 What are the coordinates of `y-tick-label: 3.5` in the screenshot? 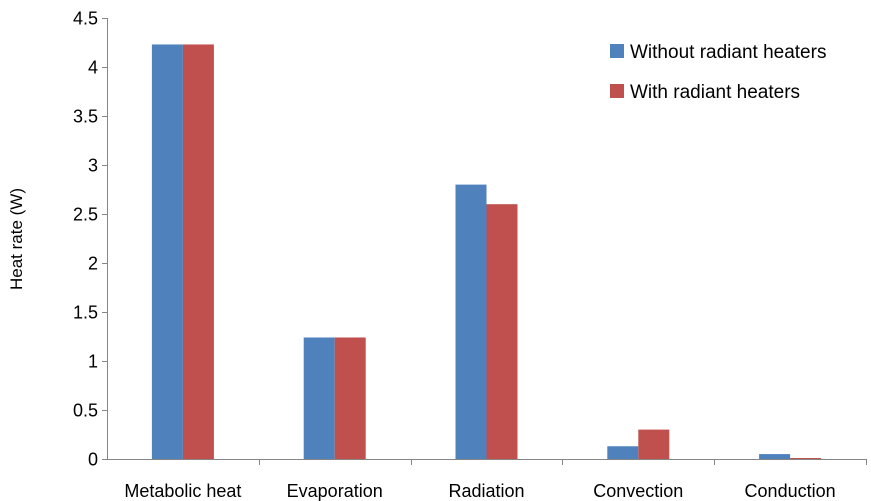 It's located at (85, 117).